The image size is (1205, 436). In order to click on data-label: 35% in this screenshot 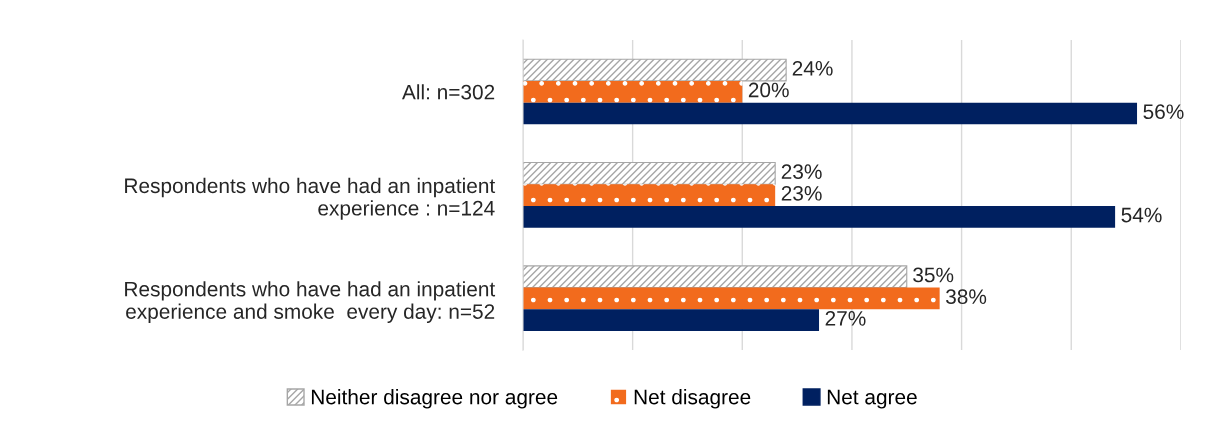, I will do `click(933, 275)`.